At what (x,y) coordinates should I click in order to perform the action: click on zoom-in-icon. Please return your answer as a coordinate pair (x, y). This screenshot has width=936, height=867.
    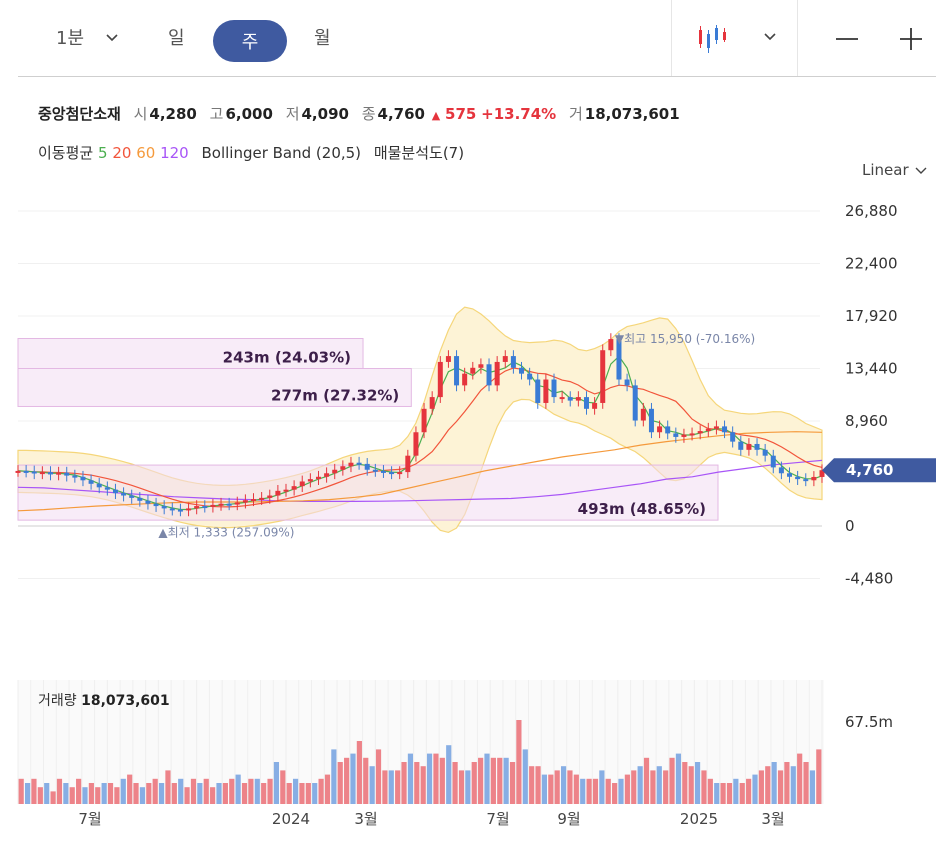
    Looking at the image, I should click on (911, 42).